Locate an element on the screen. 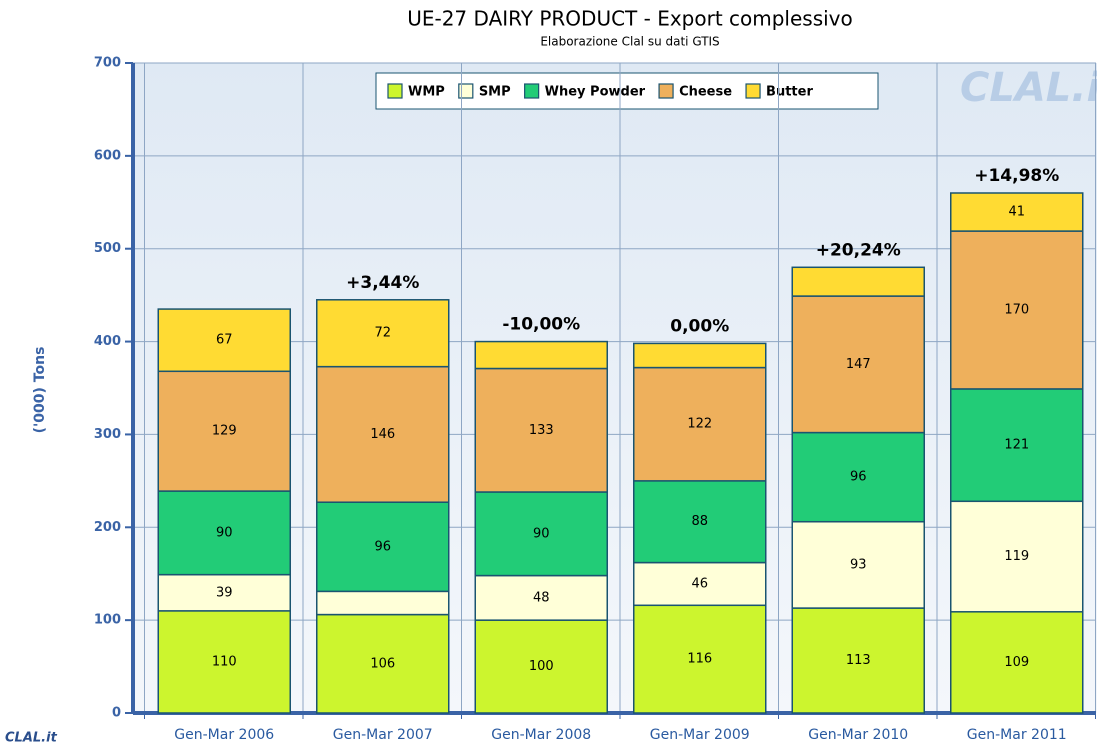 The width and height of the screenshot is (1097, 748). y-tick-label: 700 is located at coordinates (107, 63).